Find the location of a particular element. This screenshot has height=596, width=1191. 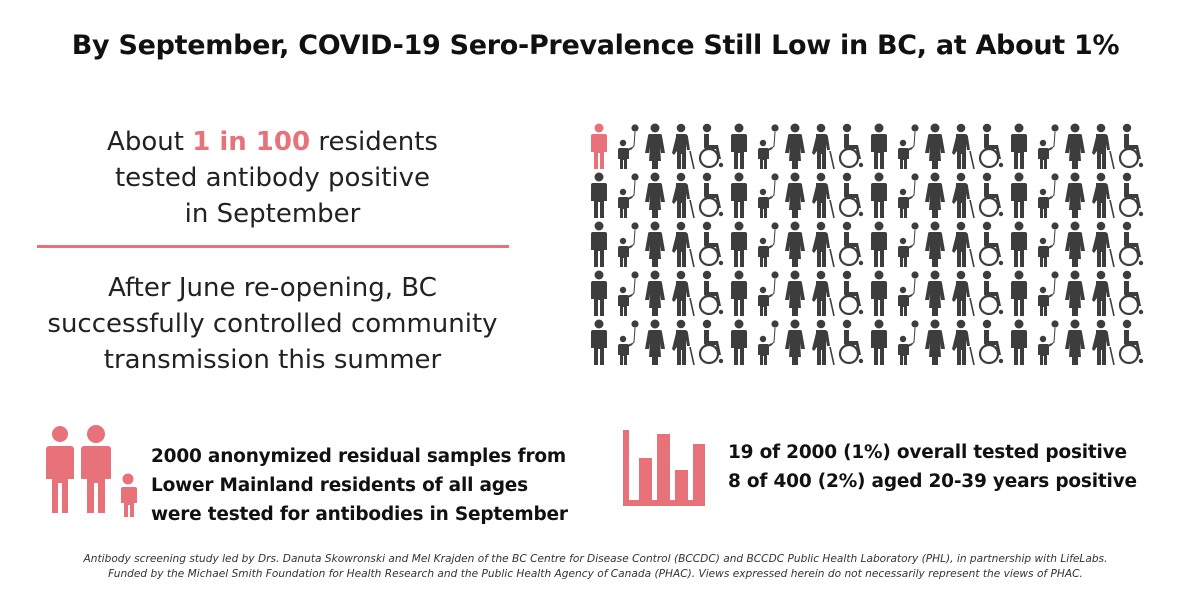

positivity-prefix: About is located at coordinates (150, 142).